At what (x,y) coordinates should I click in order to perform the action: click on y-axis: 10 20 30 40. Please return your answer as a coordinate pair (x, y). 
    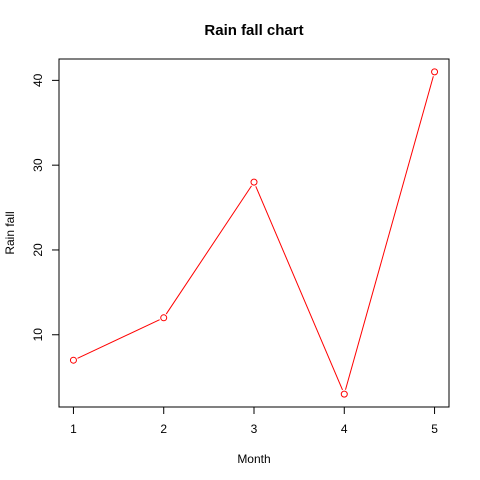
    Looking at the image, I should click on (45, 207).